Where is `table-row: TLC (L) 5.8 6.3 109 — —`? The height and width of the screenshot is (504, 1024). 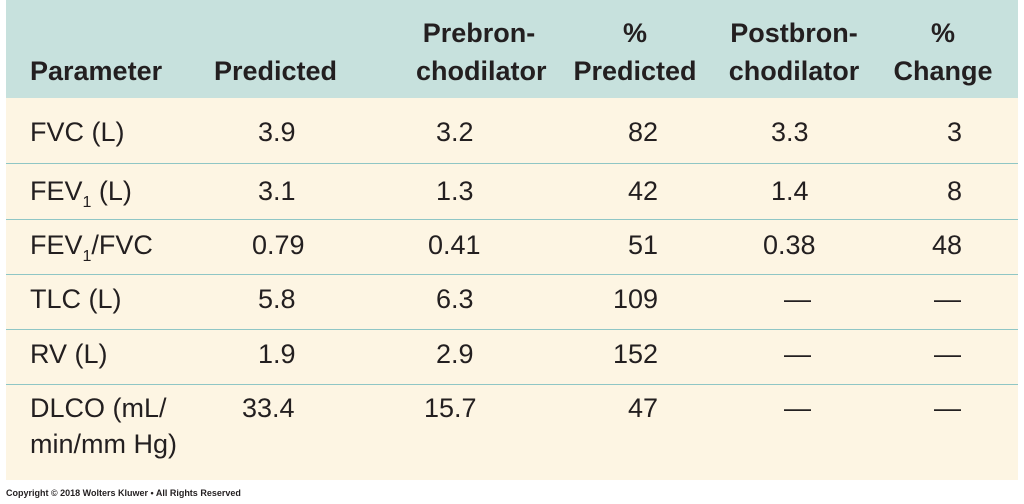
table-row: TLC (L) 5.8 6.3 109 — — is located at coordinates (512, 302).